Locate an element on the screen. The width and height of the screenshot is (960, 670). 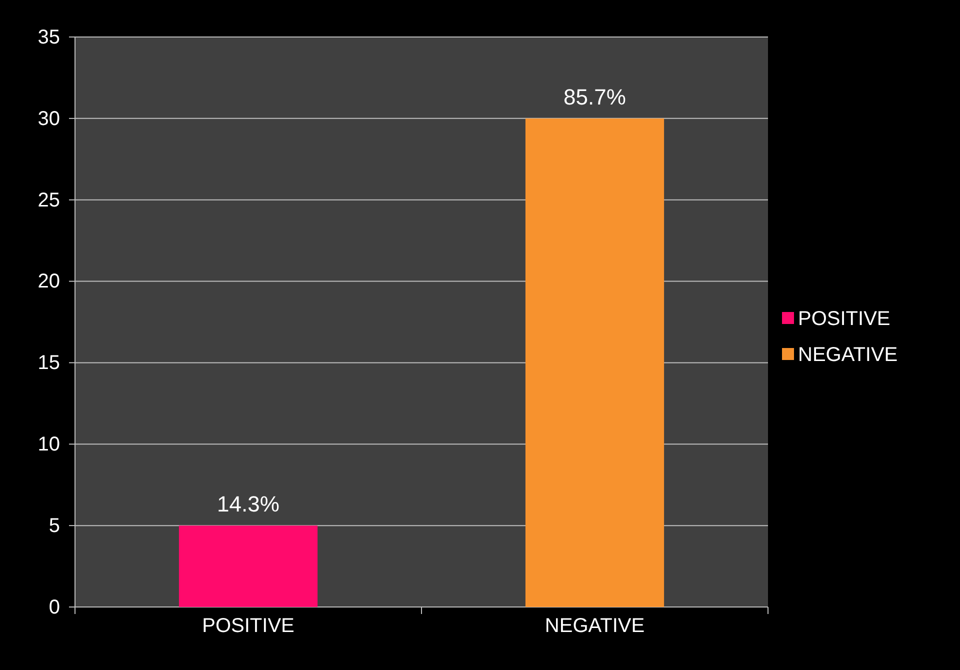
y-tick-label: 10 is located at coordinates (49, 445).